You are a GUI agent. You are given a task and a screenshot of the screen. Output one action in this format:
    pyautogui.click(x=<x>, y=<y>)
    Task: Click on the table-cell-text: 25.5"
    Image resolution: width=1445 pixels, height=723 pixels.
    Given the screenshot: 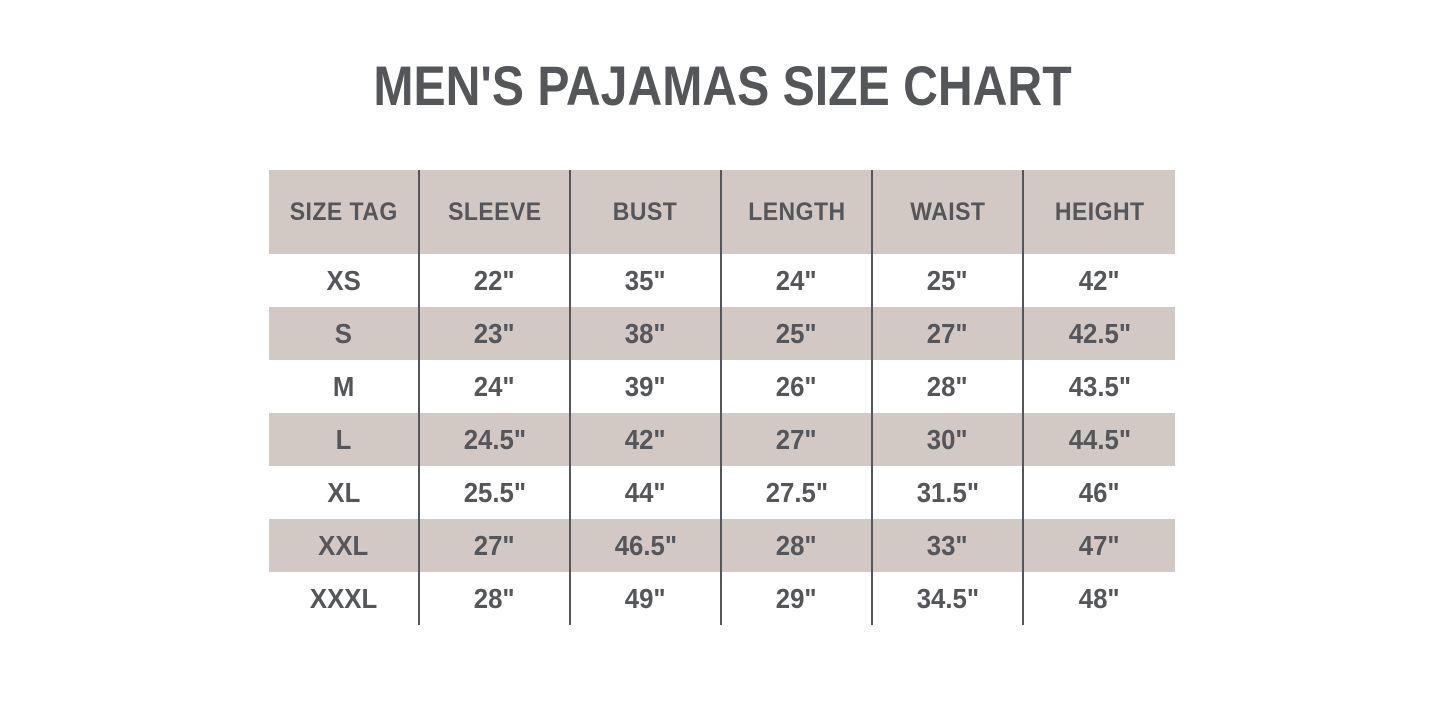 What is the action you would take?
    pyautogui.click(x=494, y=492)
    